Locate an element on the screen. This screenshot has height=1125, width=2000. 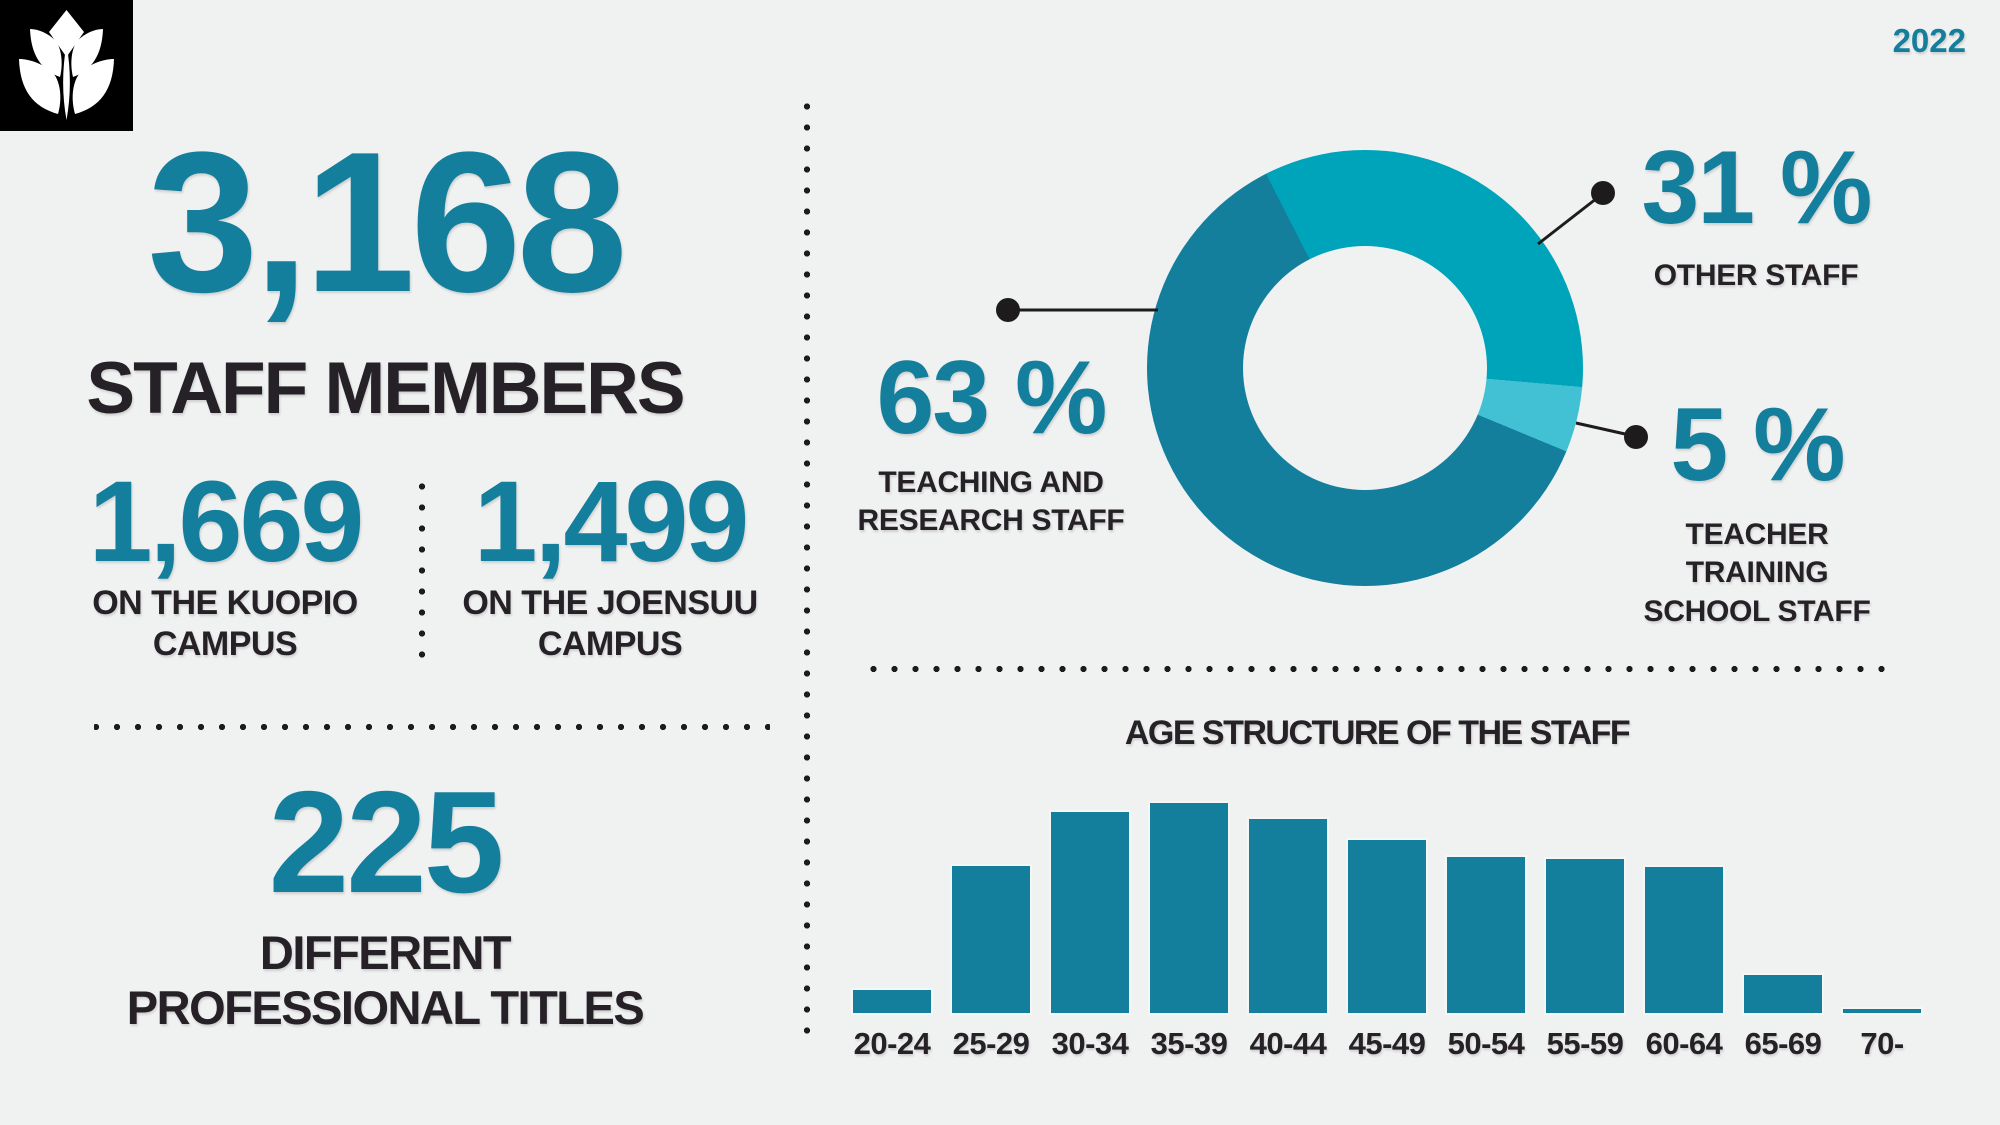
total-staff-label: STAFF MEMBERS is located at coordinates (385, 388).